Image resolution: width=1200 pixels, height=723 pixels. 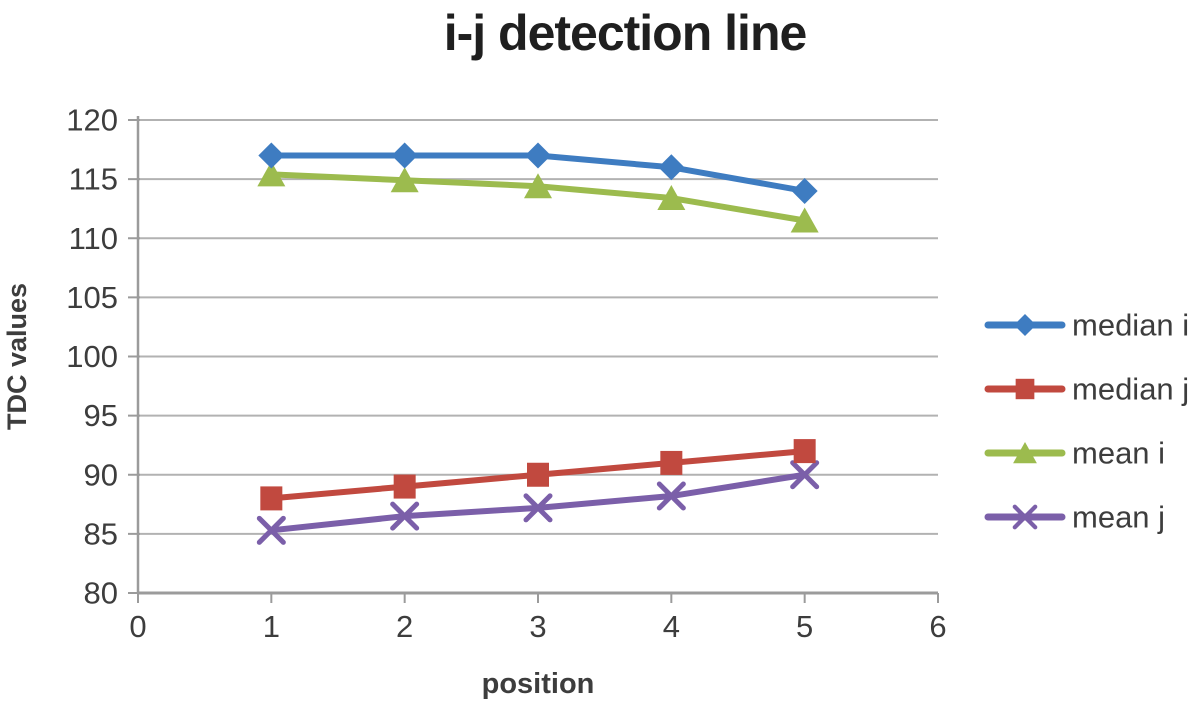 I want to click on legend-label: mean j, so click(x=1118, y=517).